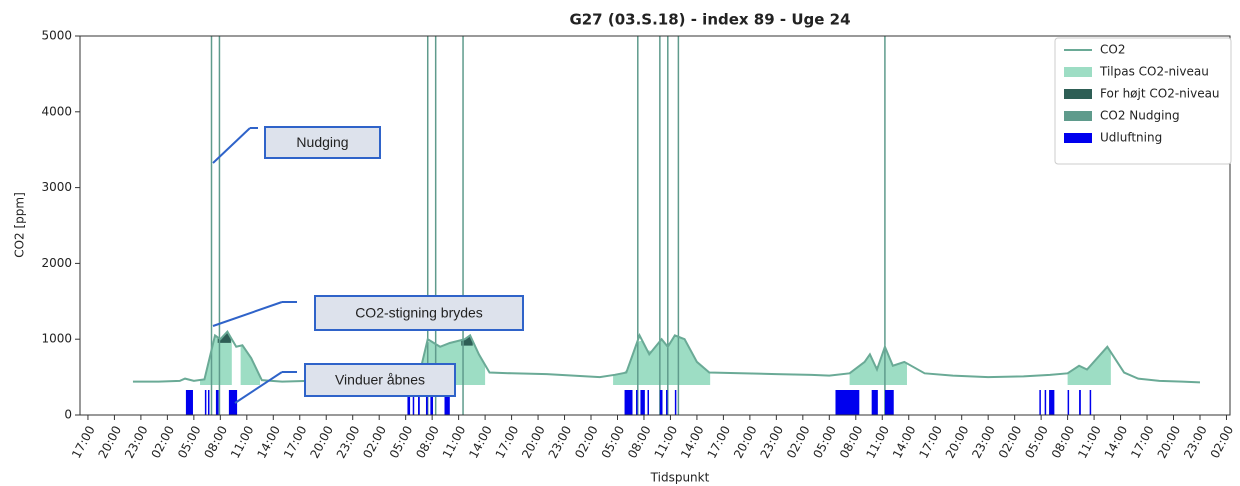 The width and height of the screenshot is (1240, 486). What do you see at coordinates (68, 415) in the screenshot?
I see `y-tick-label: 0` at bounding box center [68, 415].